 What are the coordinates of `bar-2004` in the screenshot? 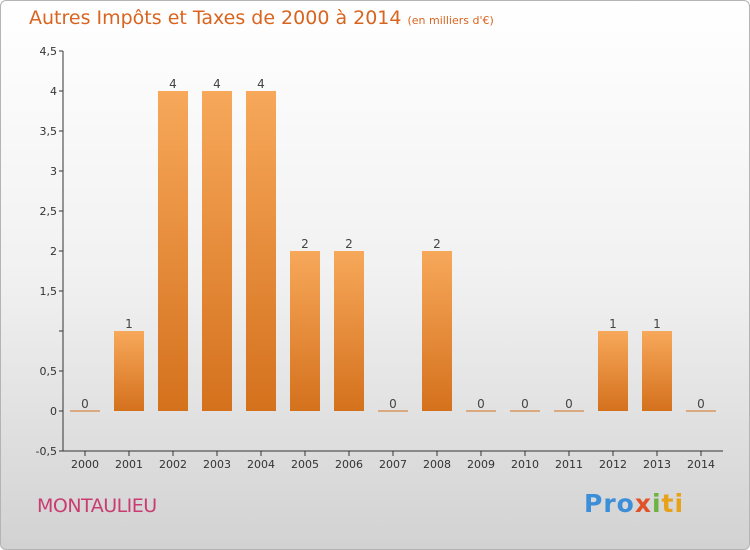 It's located at (261, 251).